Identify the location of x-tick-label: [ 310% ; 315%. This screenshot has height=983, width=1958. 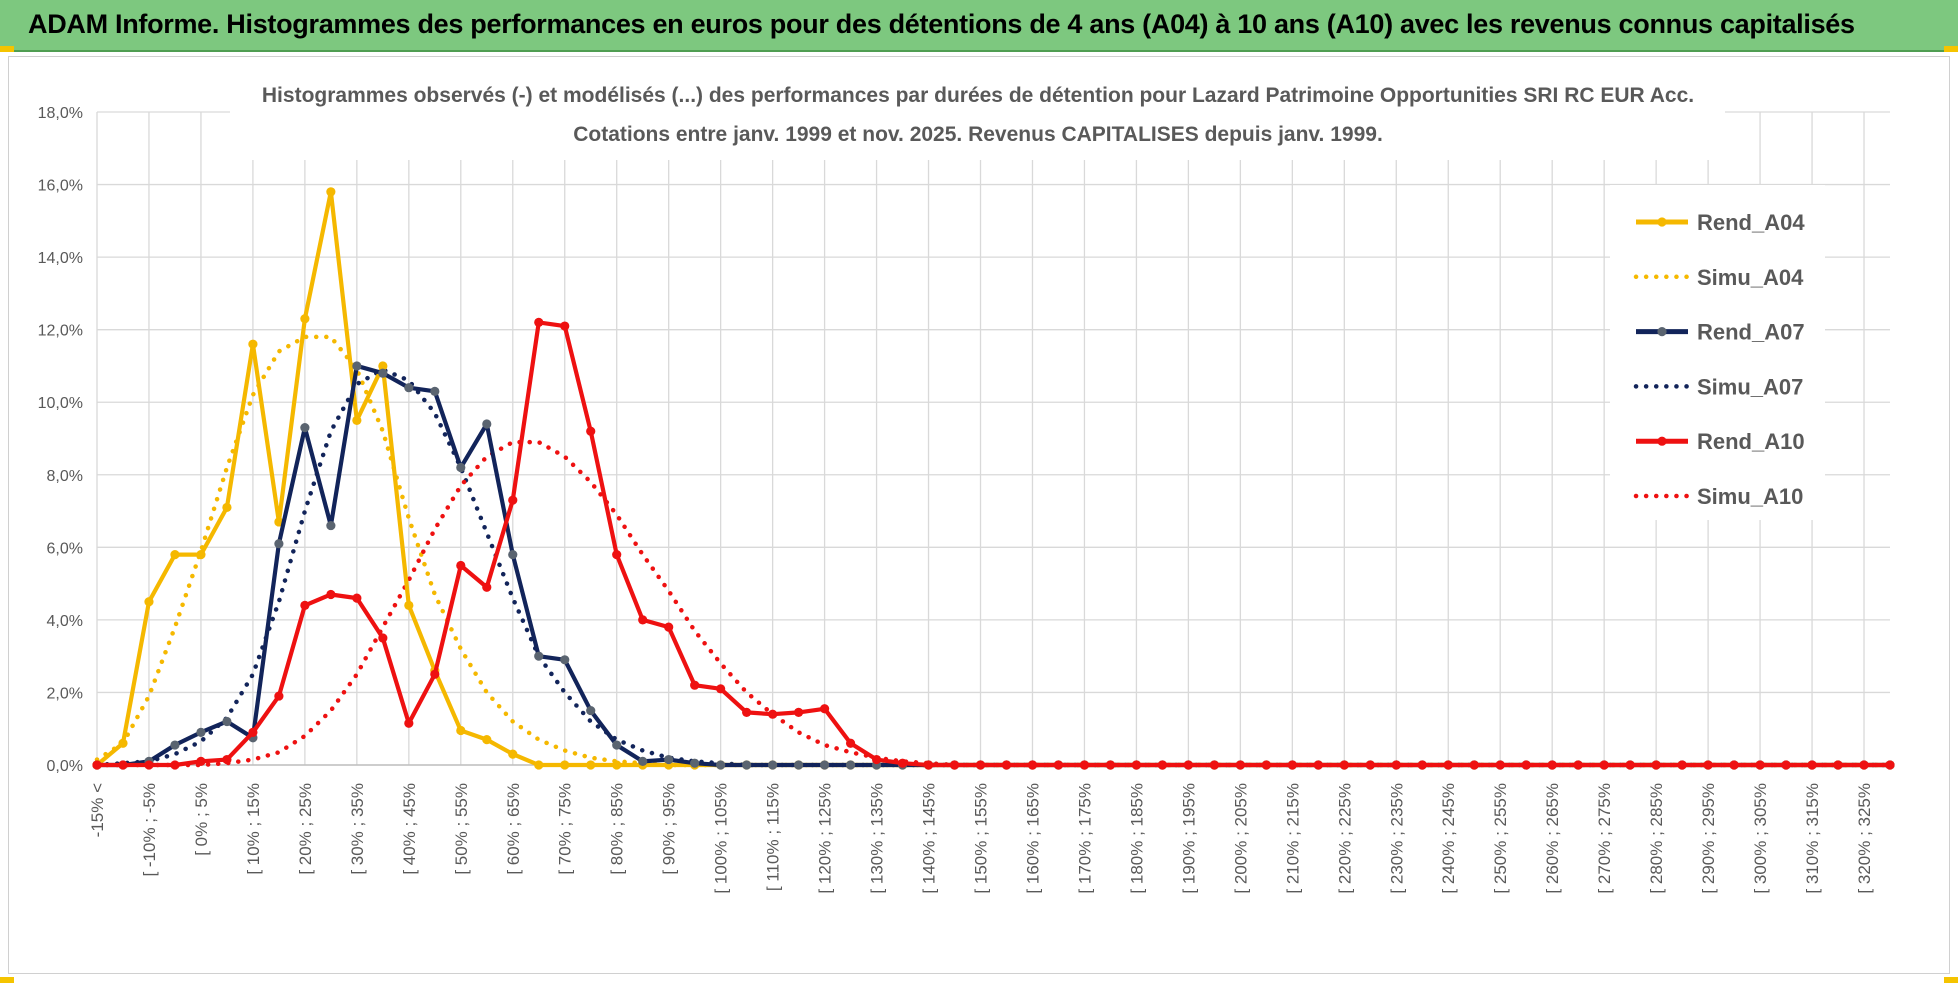
(1812, 838).